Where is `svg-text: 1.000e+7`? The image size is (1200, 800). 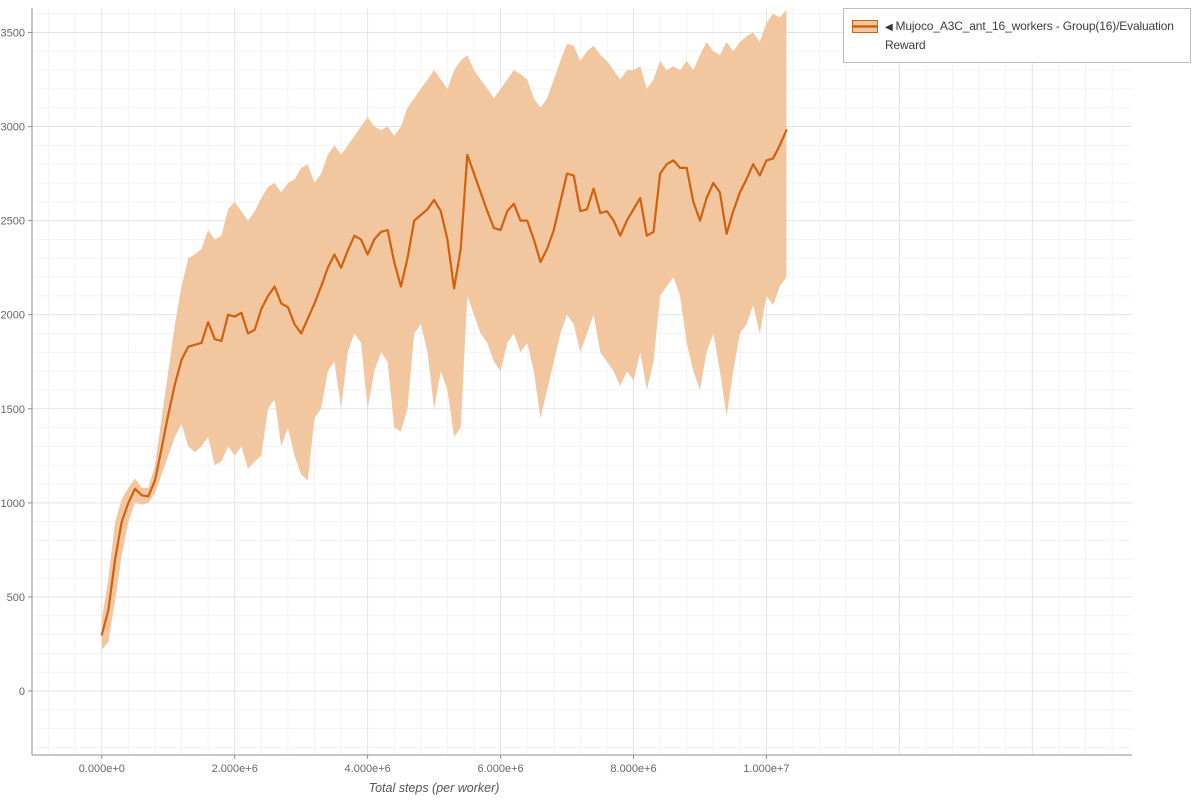
svg-text: 1.000e+7 is located at coordinates (766, 769).